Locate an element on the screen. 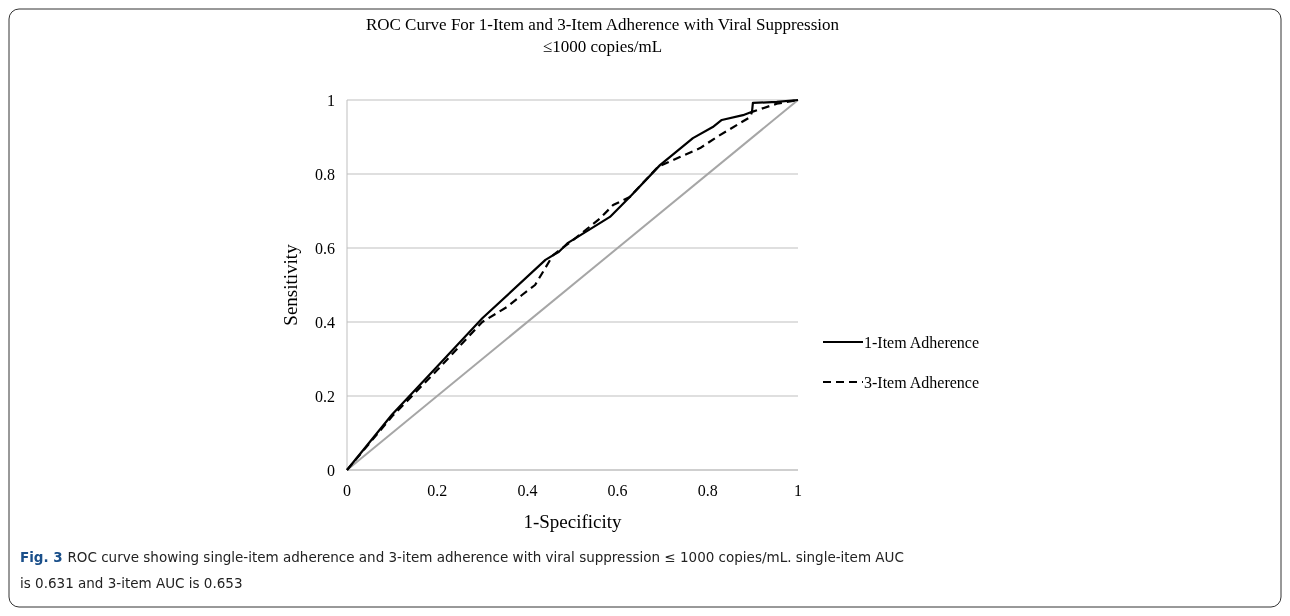 This screenshot has width=1290, height=616. y-tick-label: 0.2 is located at coordinates (325, 396).